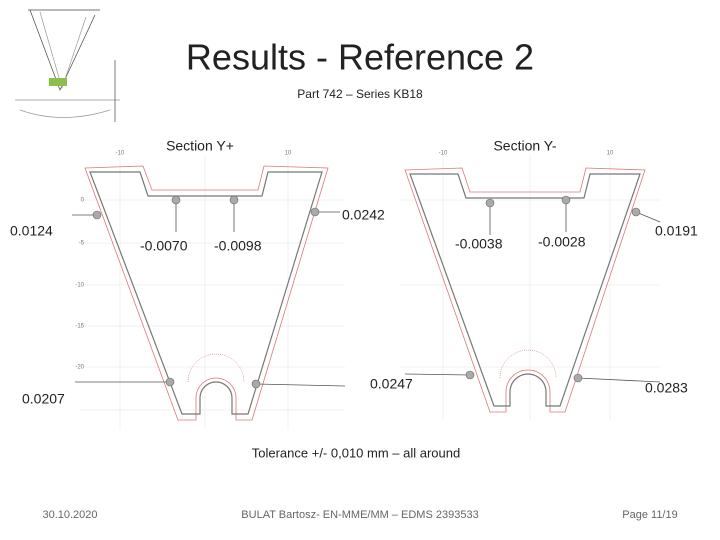 This screenshot has height=540, width=720. What do you see at coordinates (359, 515) in the screenshot?
I see `footer-author: BULAT Bartosz- EN-MME/MM – EDMS 2393533` at bounding box center [359, 515].